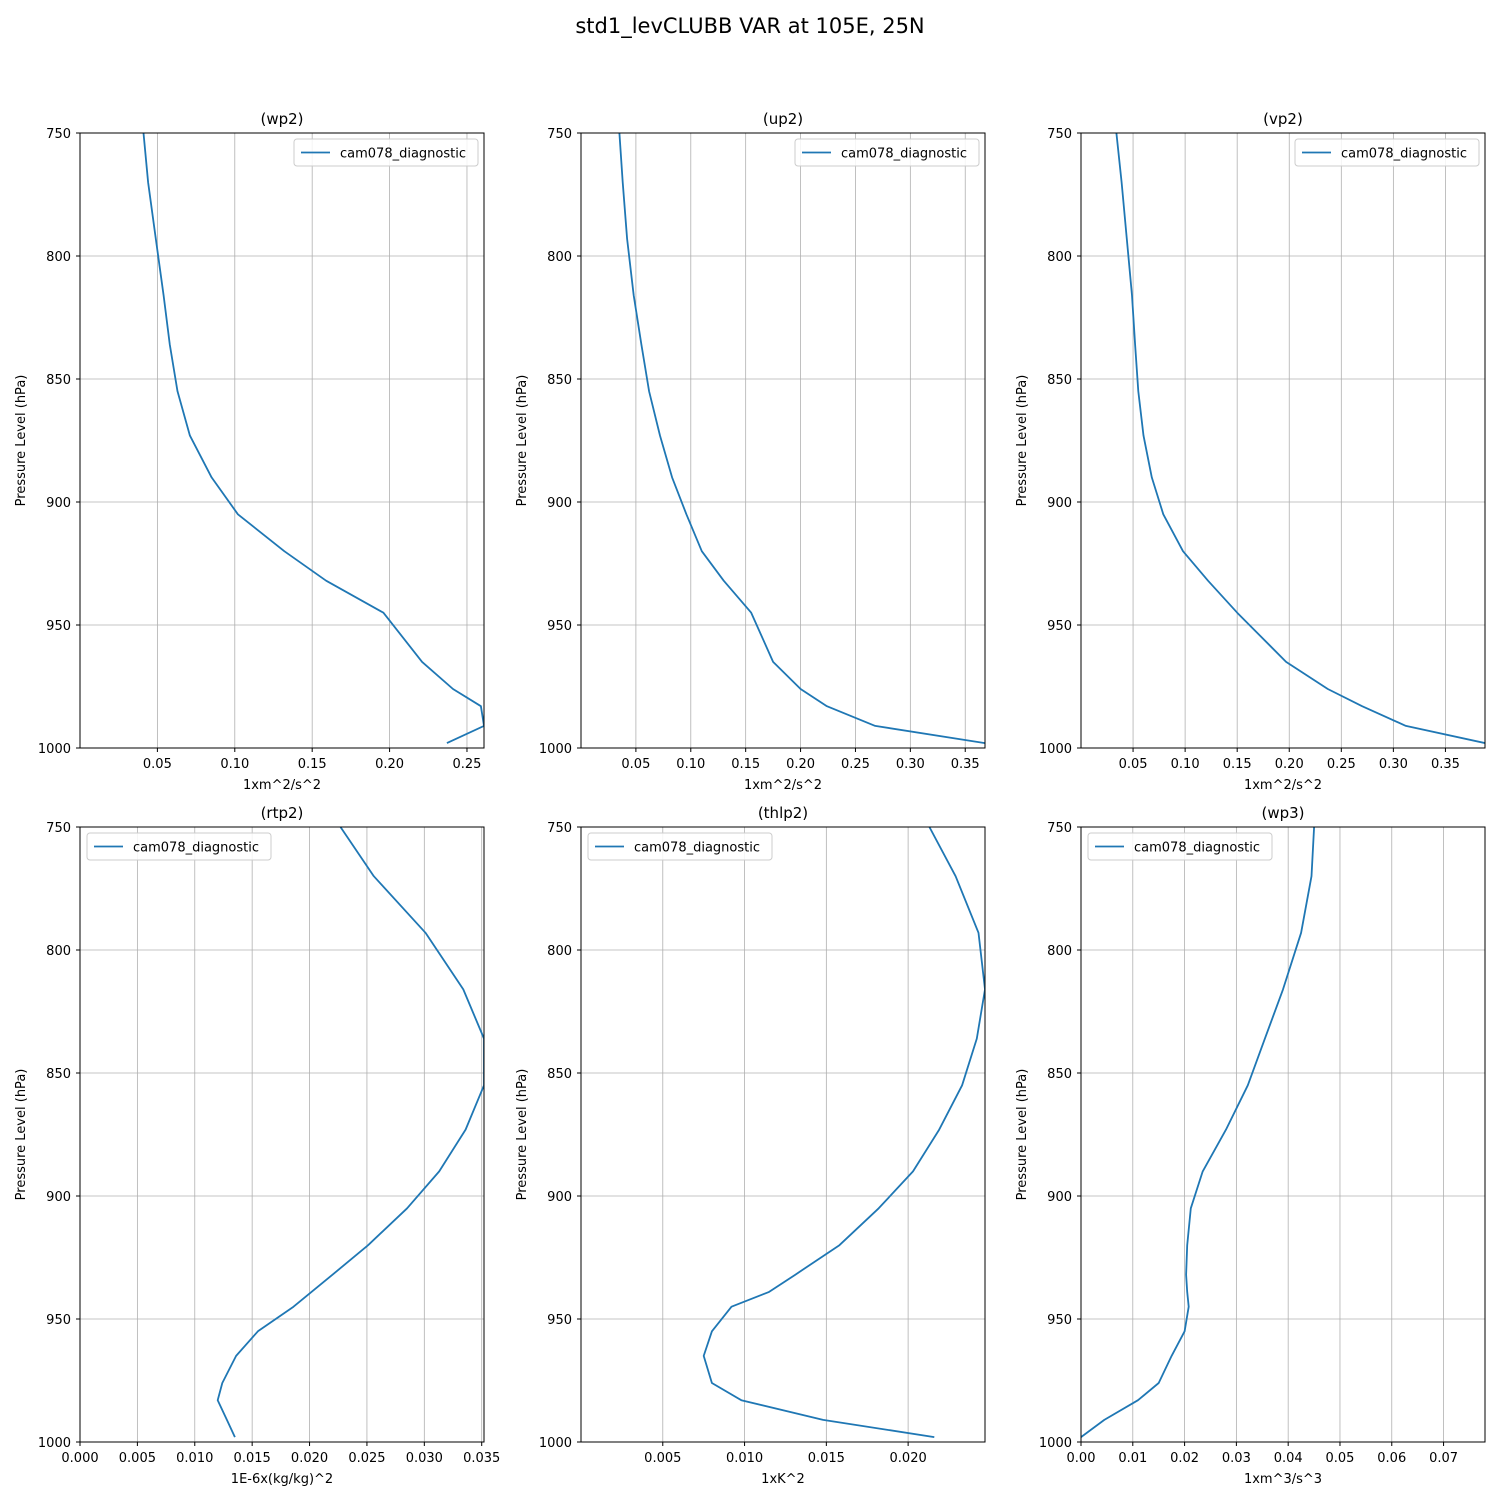  Describe the element at coordinates (1391, 1458) in the screenshot. I see `x-tick-label: 0.06` at that location.